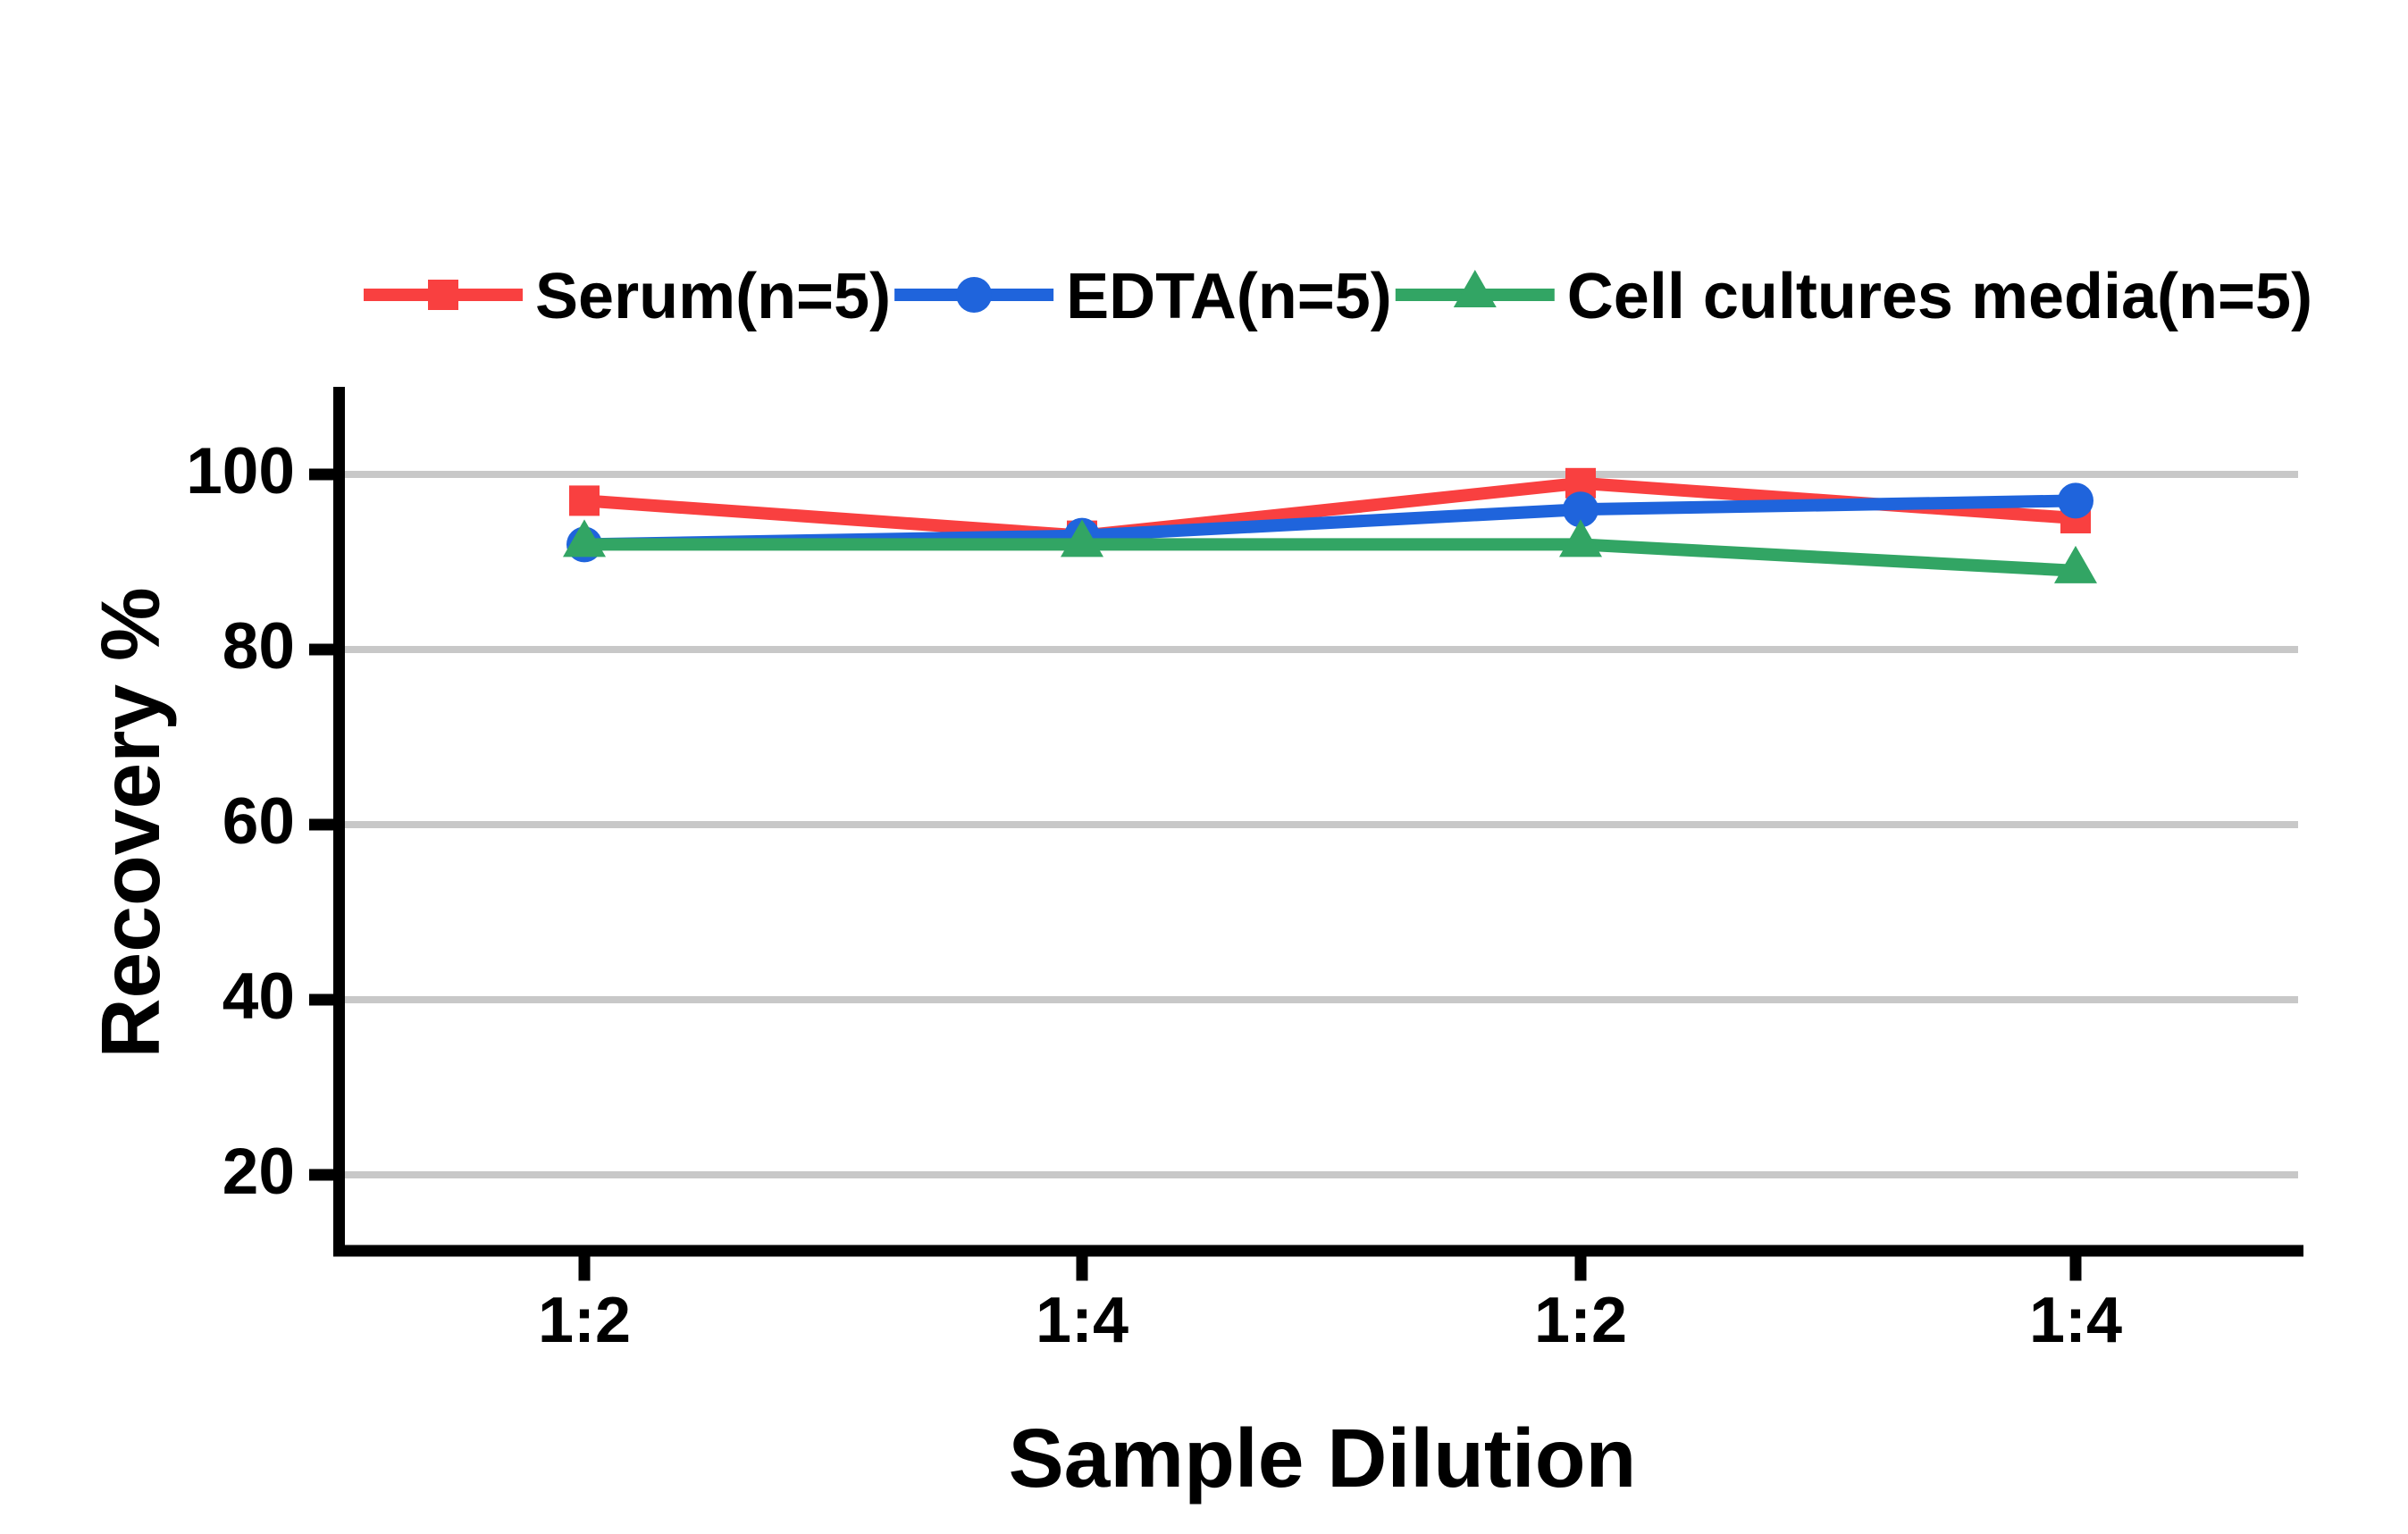 The width and height of the screenshot is (2408, 1534). Describe the element at coordinates (974, 295) in the screenshot. I see `legend-circle-marker-icon` at that location.